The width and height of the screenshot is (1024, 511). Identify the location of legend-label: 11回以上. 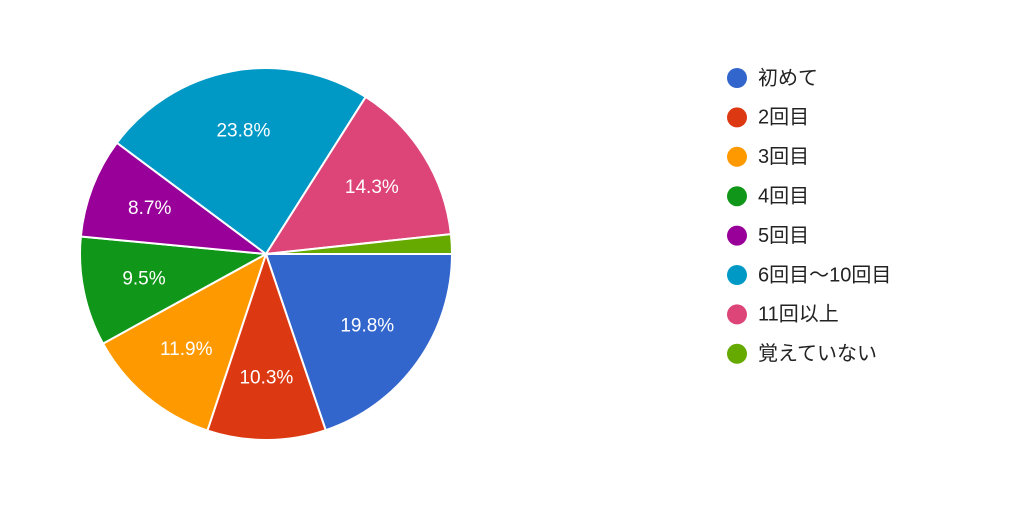
(798, 314).